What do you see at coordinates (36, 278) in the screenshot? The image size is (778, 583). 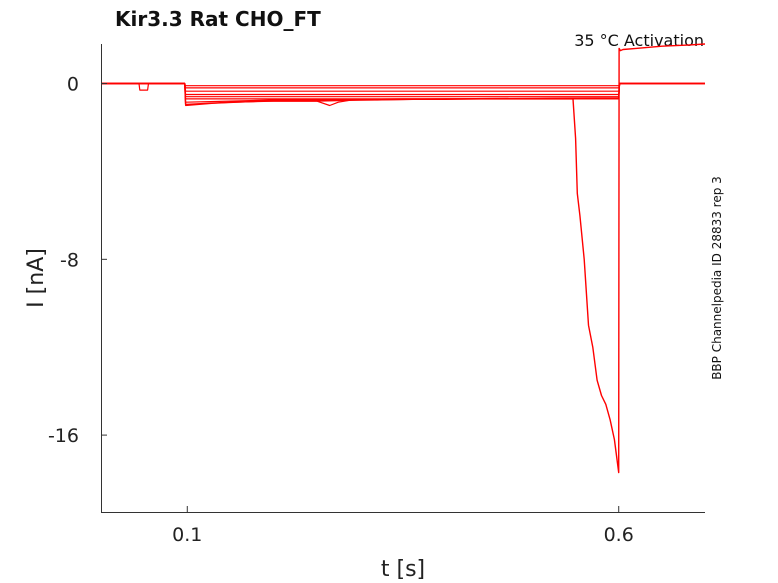 I see `y-axis-label: I [nA]` at bounding box center [36, 278].